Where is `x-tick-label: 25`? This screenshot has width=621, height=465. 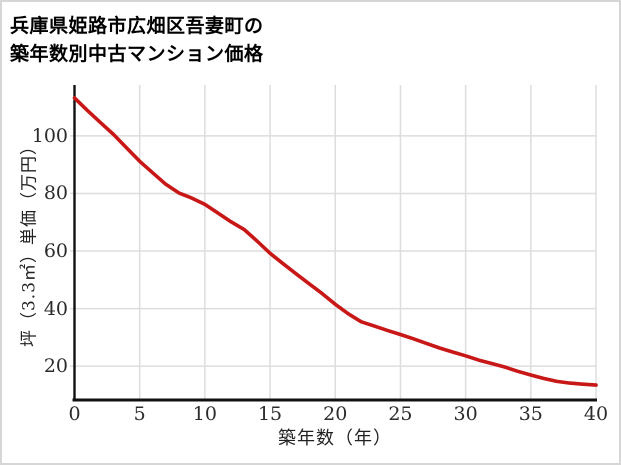
x-tick-label: 25 is located at coordinates (400, 414).